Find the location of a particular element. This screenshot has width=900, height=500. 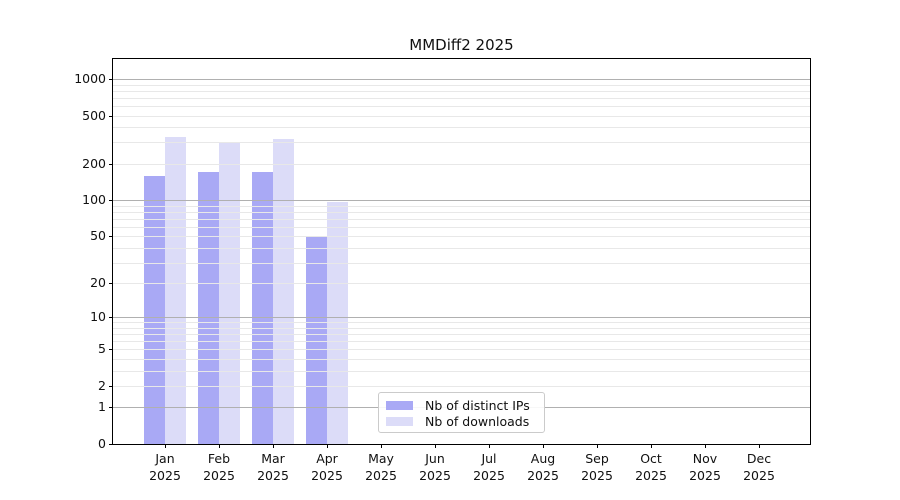

x-tick-label-jun: Jun 2025 is located at coordinates (435, 467).